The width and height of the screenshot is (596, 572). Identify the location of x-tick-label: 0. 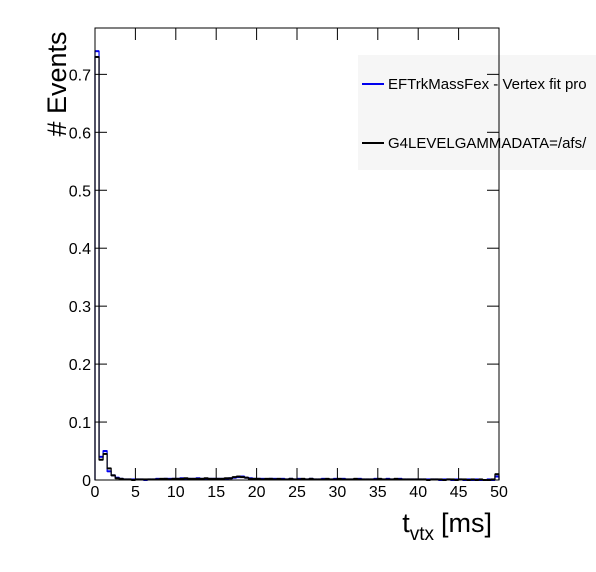
(95, 492).